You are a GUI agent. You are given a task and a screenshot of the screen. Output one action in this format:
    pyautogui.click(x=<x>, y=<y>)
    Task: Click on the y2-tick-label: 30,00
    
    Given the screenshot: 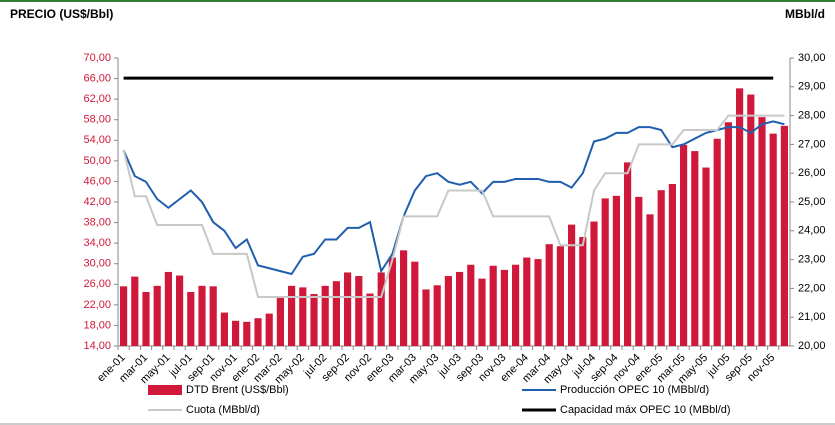 What is the action you would take?
    pyautogui.click(x=812, y=58)
    